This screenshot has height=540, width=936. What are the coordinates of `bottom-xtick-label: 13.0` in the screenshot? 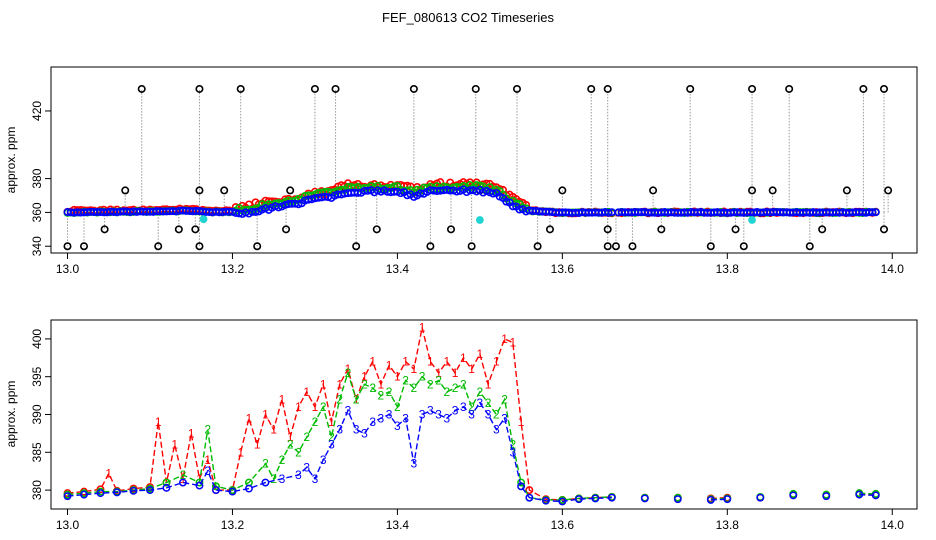 It's located at (68, 525).